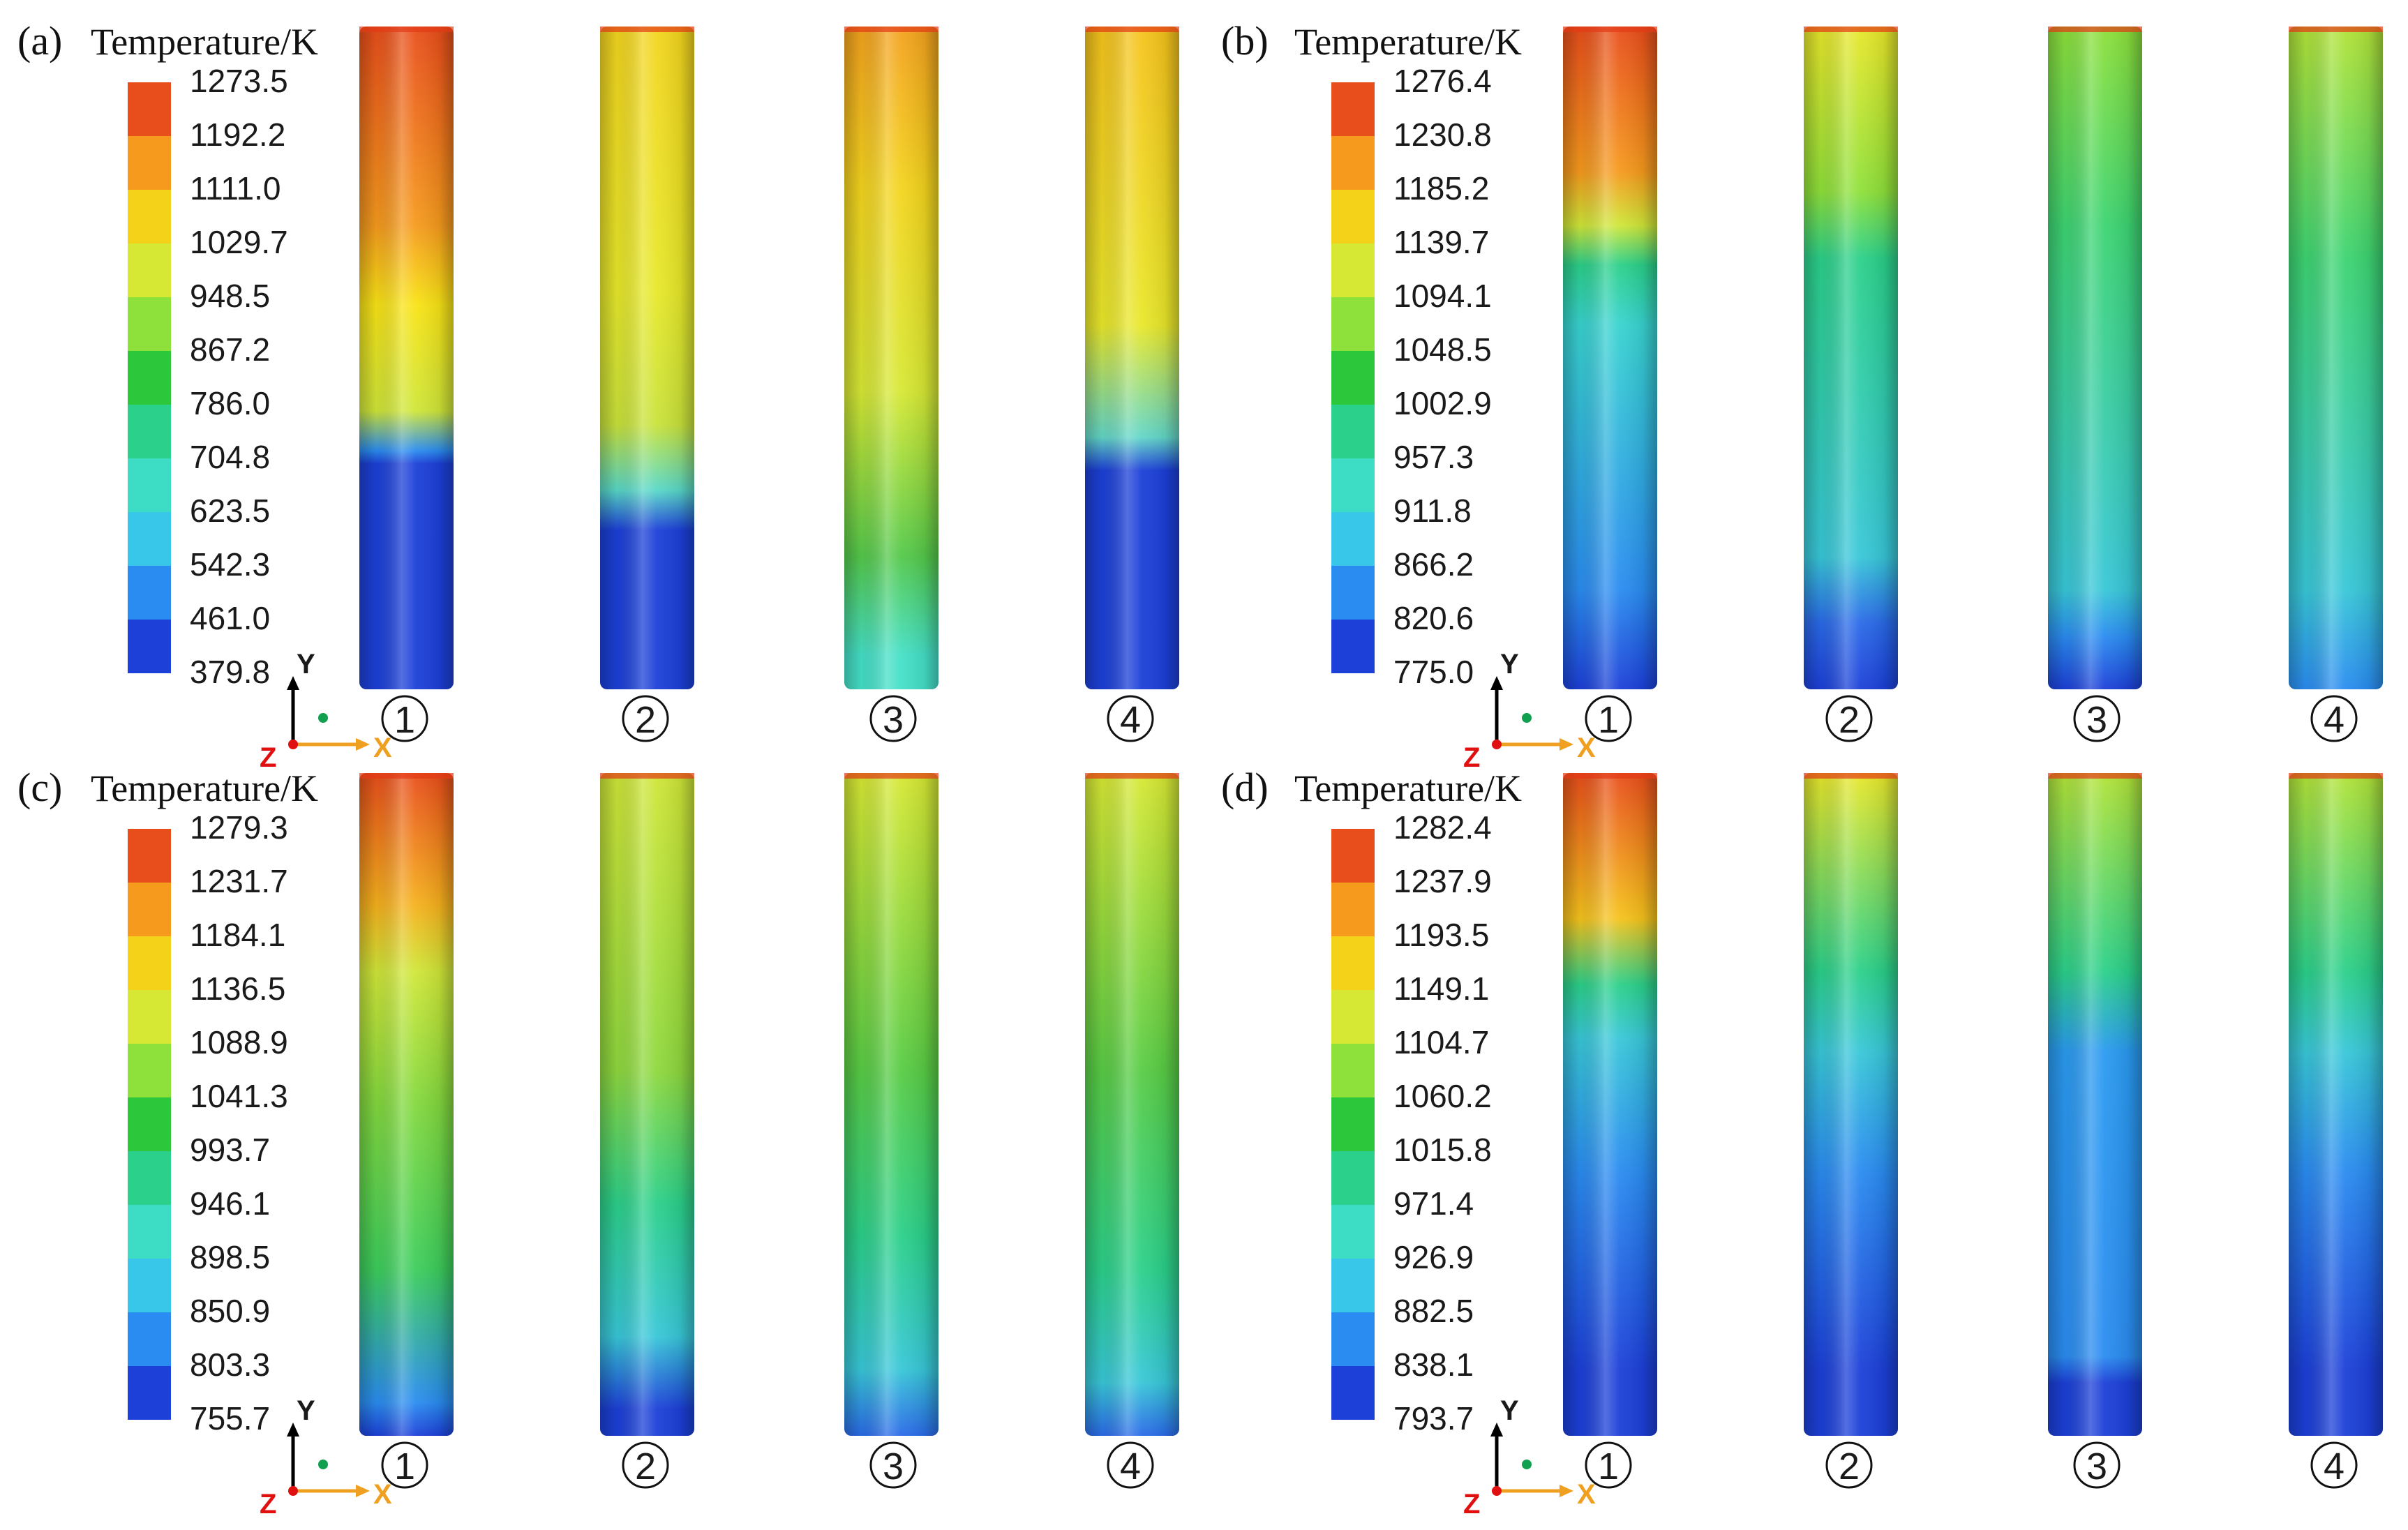 Image resolution: width=2408 pixels, height=1530 pixels. I want to click on panel-label: (d), so click(1245, 787).